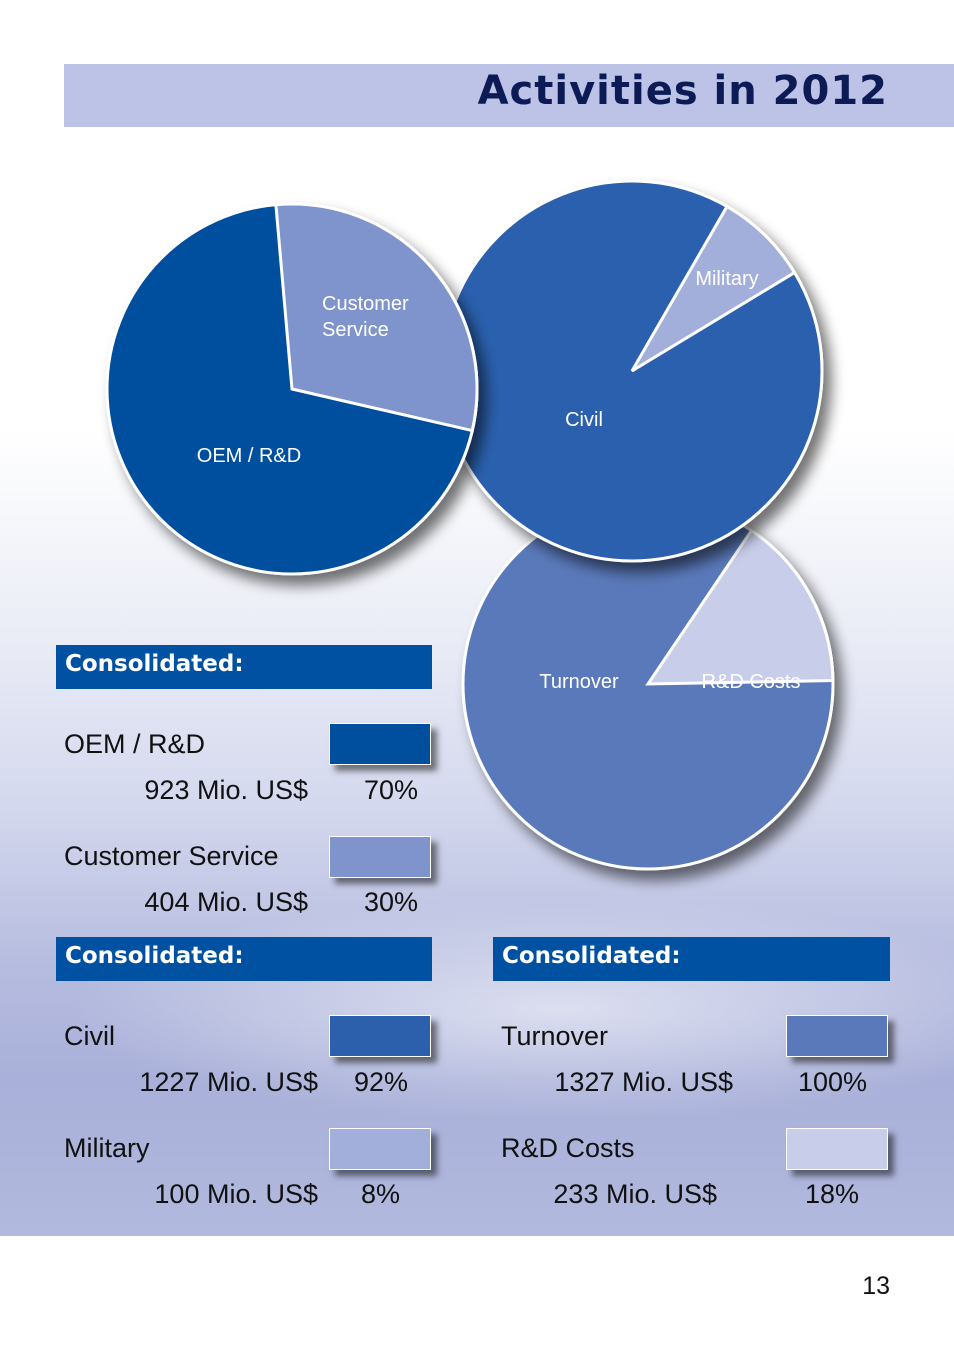  Describe the element at coordinates (837, 1149) in the screenshot. I see `swatch-rd-costs` at that location.